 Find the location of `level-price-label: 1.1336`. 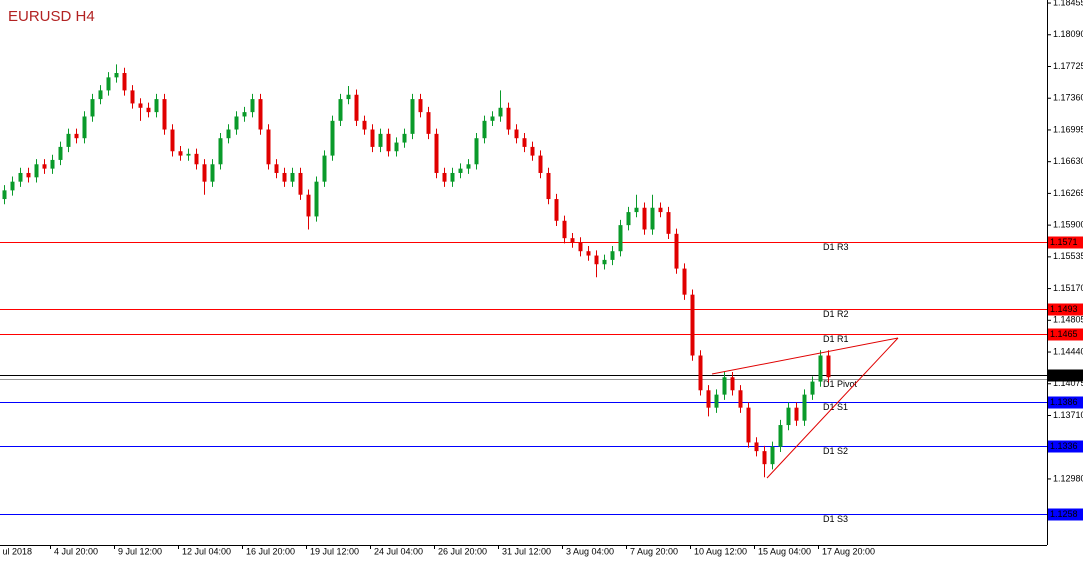

level-price-label: 1.1336 is located at coordinates (1064, 446).